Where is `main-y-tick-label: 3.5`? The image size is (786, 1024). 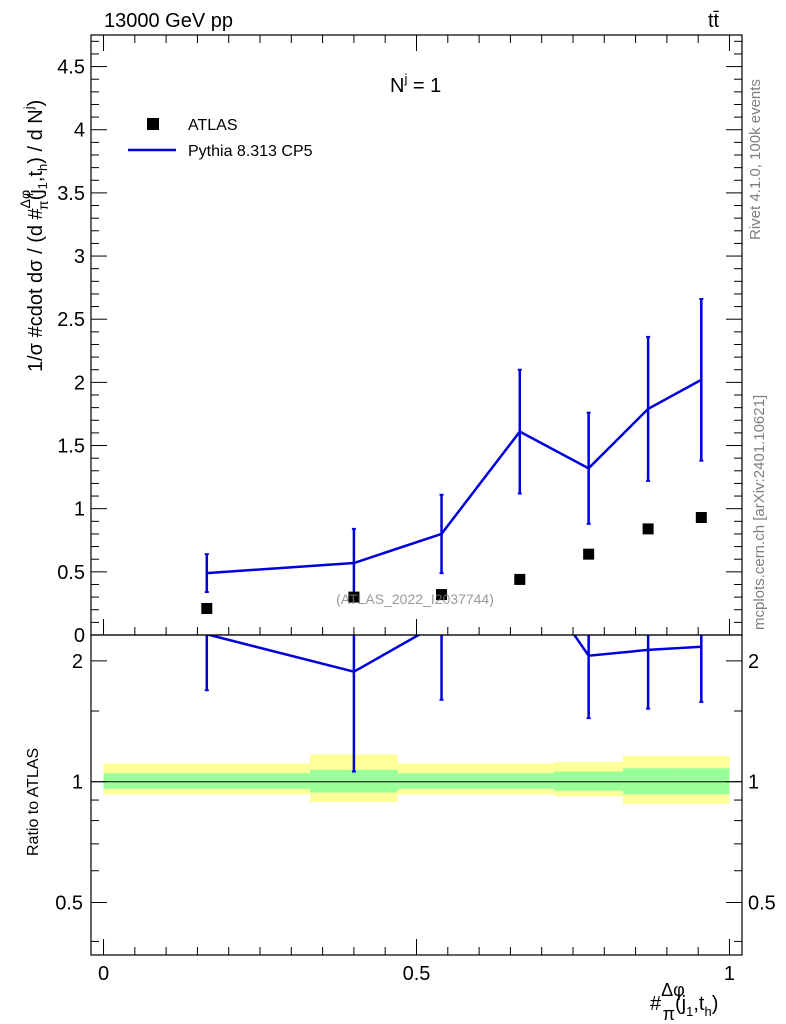 main-y-tick-label: 3.5 is located at coordinates (71, 194).